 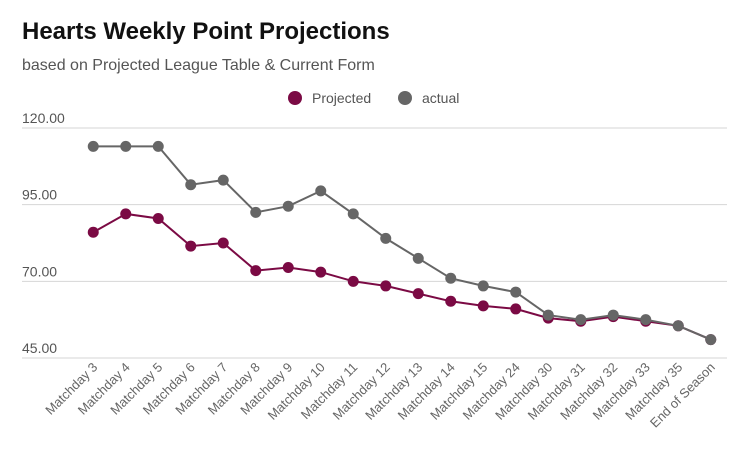 I want to click on legend-label: Projected, so click(x=341, y=98).